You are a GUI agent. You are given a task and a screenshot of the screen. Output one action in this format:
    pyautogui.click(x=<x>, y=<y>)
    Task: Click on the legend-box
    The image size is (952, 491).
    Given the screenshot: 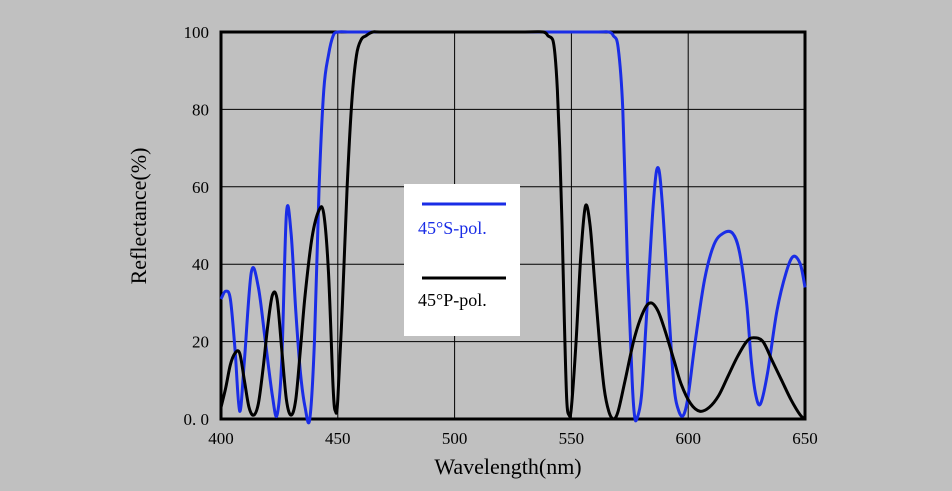 What is the action you would take?
    pyautogui.click(x=462, y=260)
    